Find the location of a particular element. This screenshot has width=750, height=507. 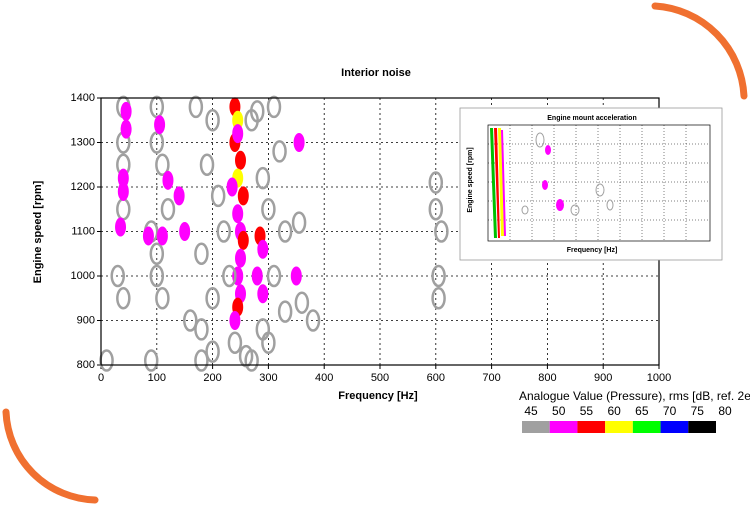

y-tick-label: 1000 is located at coordinates (83, 276).